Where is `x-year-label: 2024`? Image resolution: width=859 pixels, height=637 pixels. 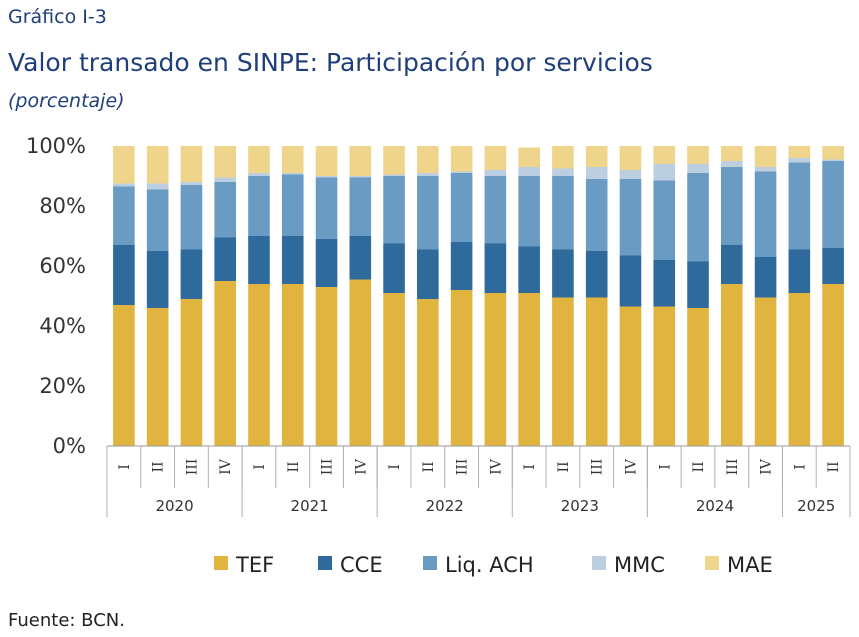 x-year-label: 2024 is located at coordinates (715, 506).